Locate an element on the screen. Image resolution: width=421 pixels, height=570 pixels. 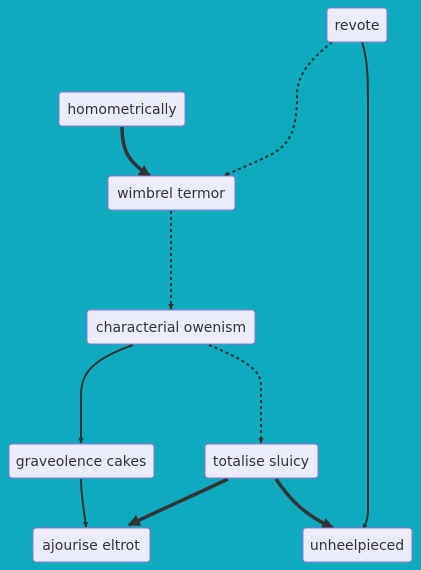
node-graveolence-cakes: graveolence cakes is located at coordinates (81, 461).